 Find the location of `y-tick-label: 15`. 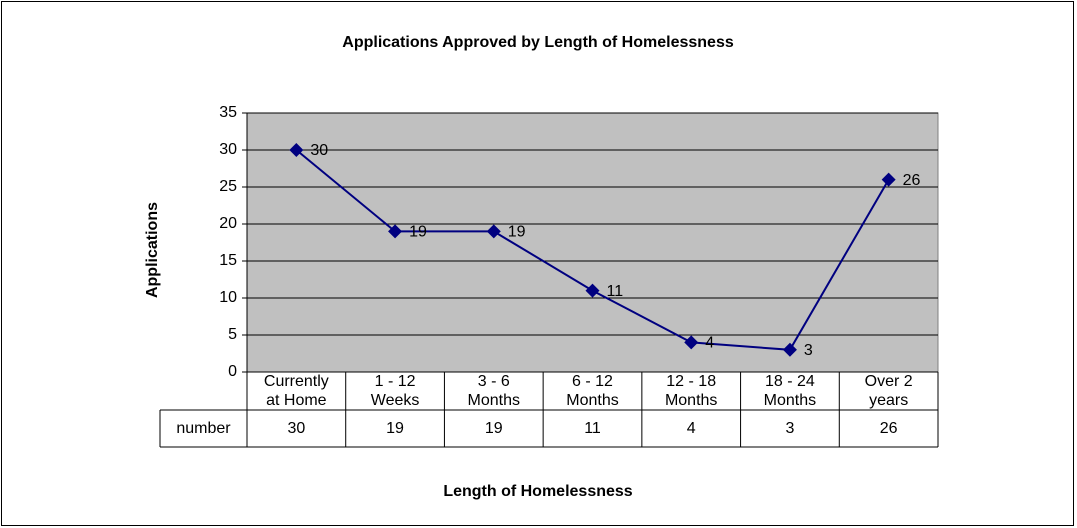

y-tick-label: 15 is located at coordinates (228, 260).